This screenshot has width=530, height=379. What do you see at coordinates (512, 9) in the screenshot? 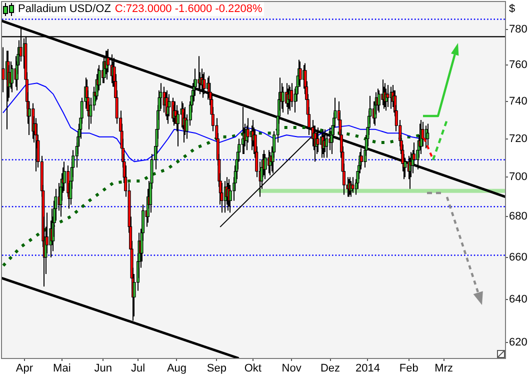
I see `y-axis-title: $` at bounding box center [512, 9].